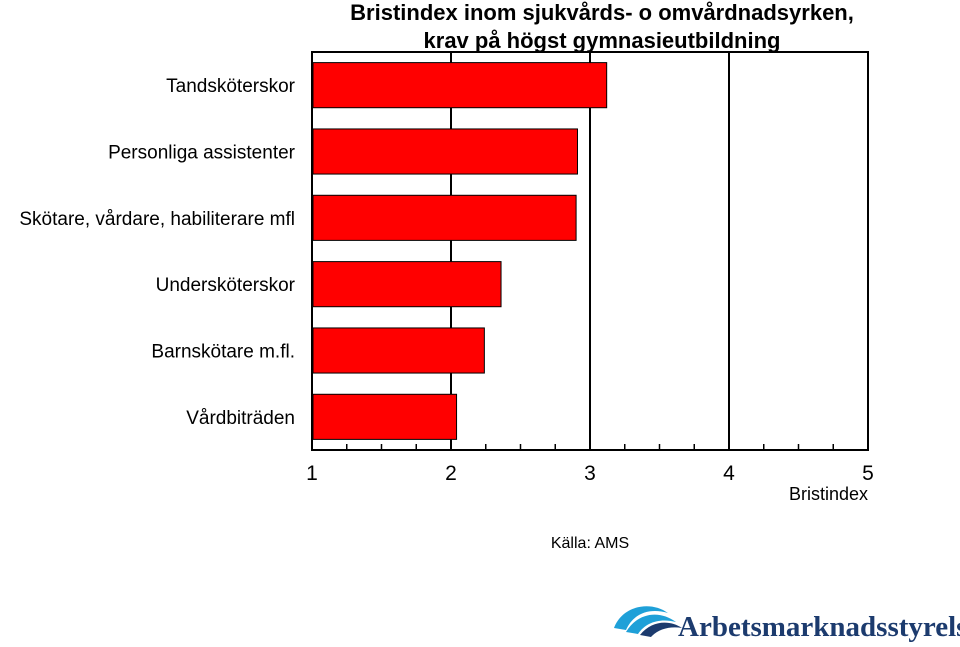 This screenshot has width=960, height=647. Describe the element at coordinates (223, 352) in the screenshot. I see `category-label-5: Barnskötare m.fl.` at that location.